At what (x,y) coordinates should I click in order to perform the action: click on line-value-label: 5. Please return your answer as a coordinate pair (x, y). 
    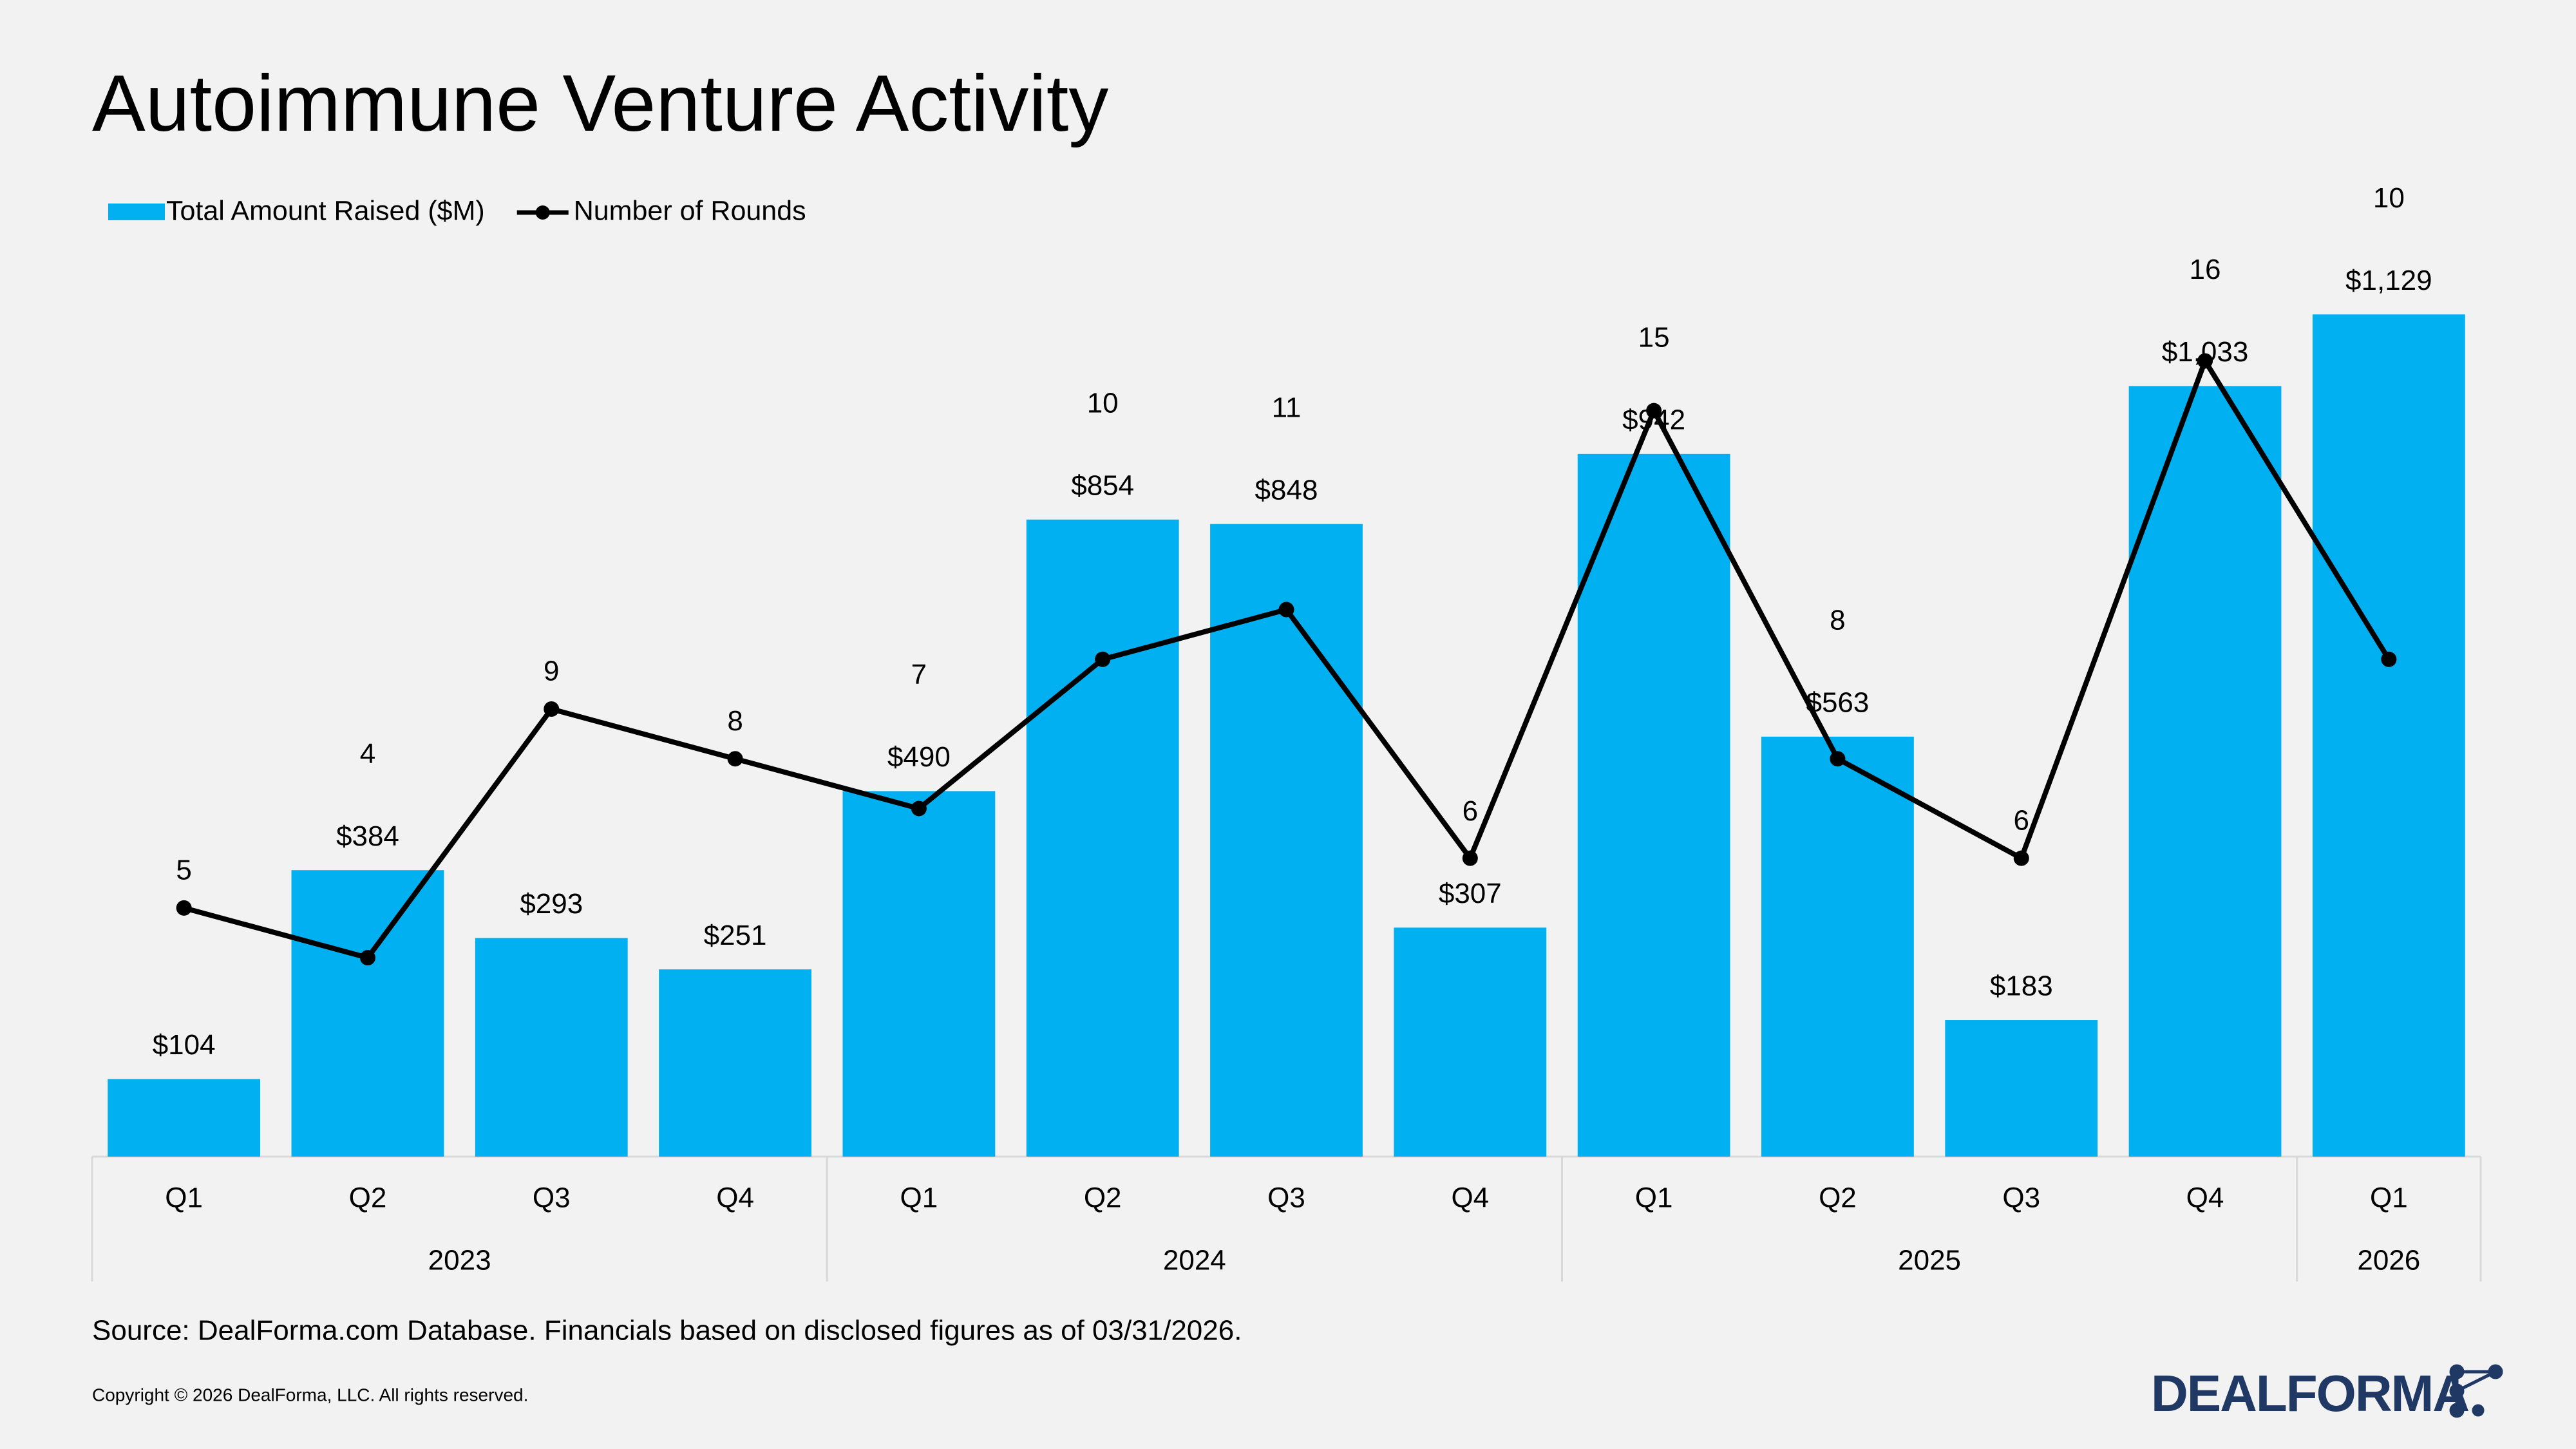
    Looking at the image, I should click on (183, 871).